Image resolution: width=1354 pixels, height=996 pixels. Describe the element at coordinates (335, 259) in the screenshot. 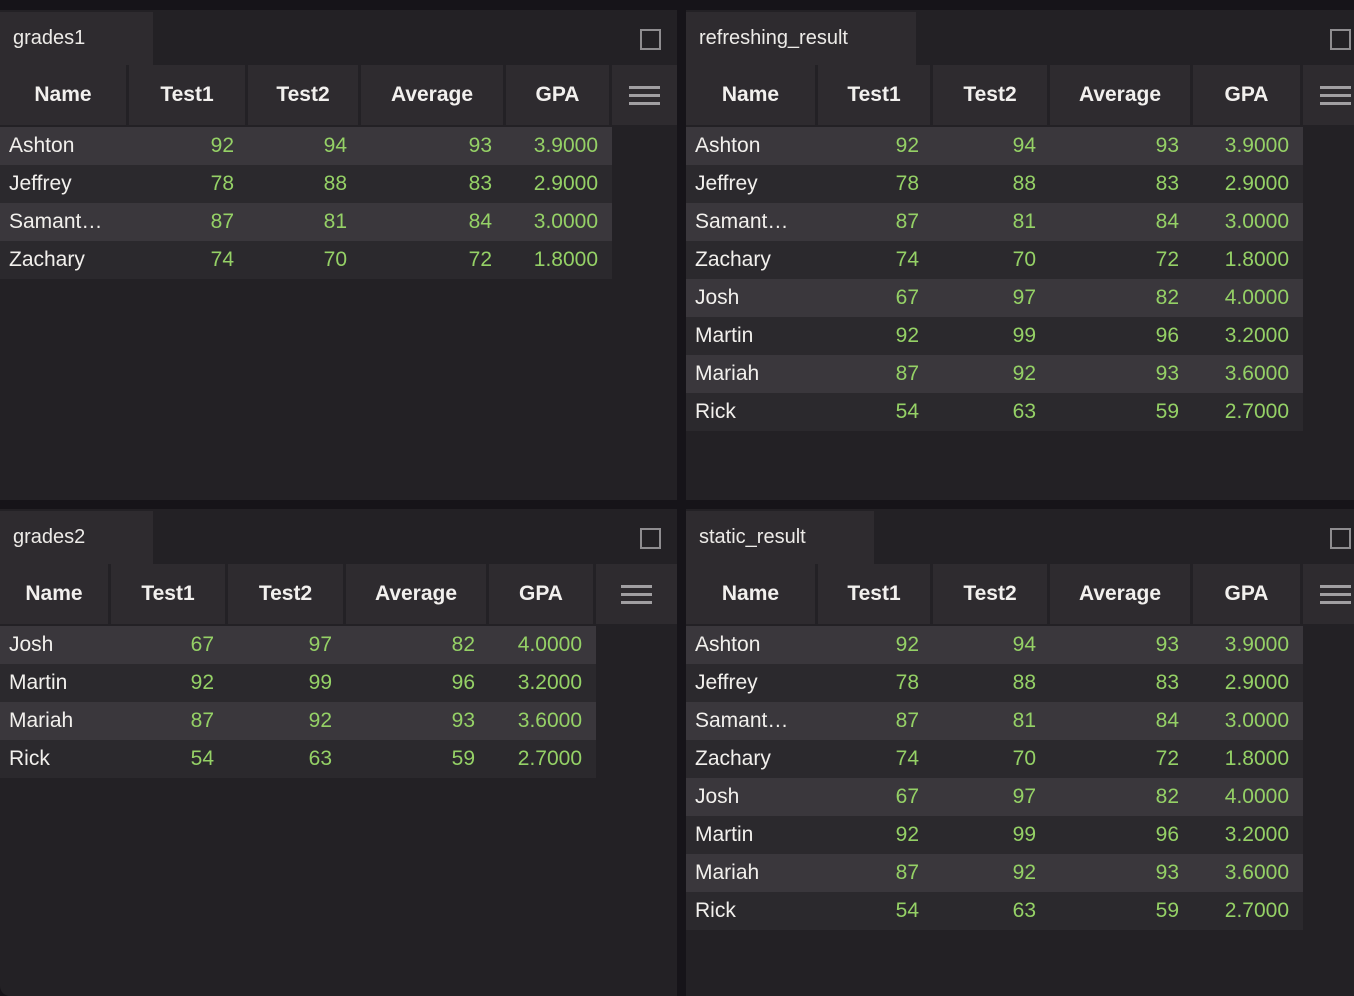

I see `cell-test2: 70` at that location.